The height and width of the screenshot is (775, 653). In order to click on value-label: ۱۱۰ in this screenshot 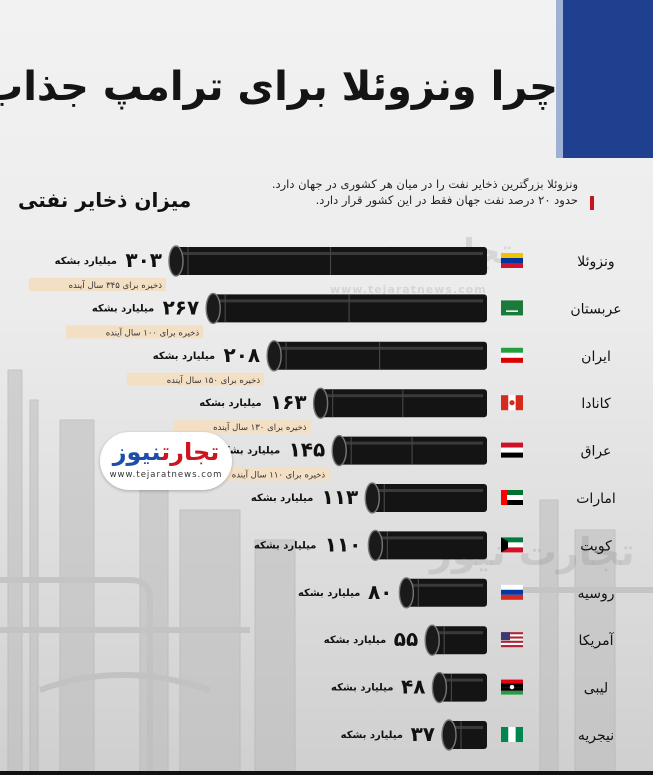, I will do `click(343, 544)`.